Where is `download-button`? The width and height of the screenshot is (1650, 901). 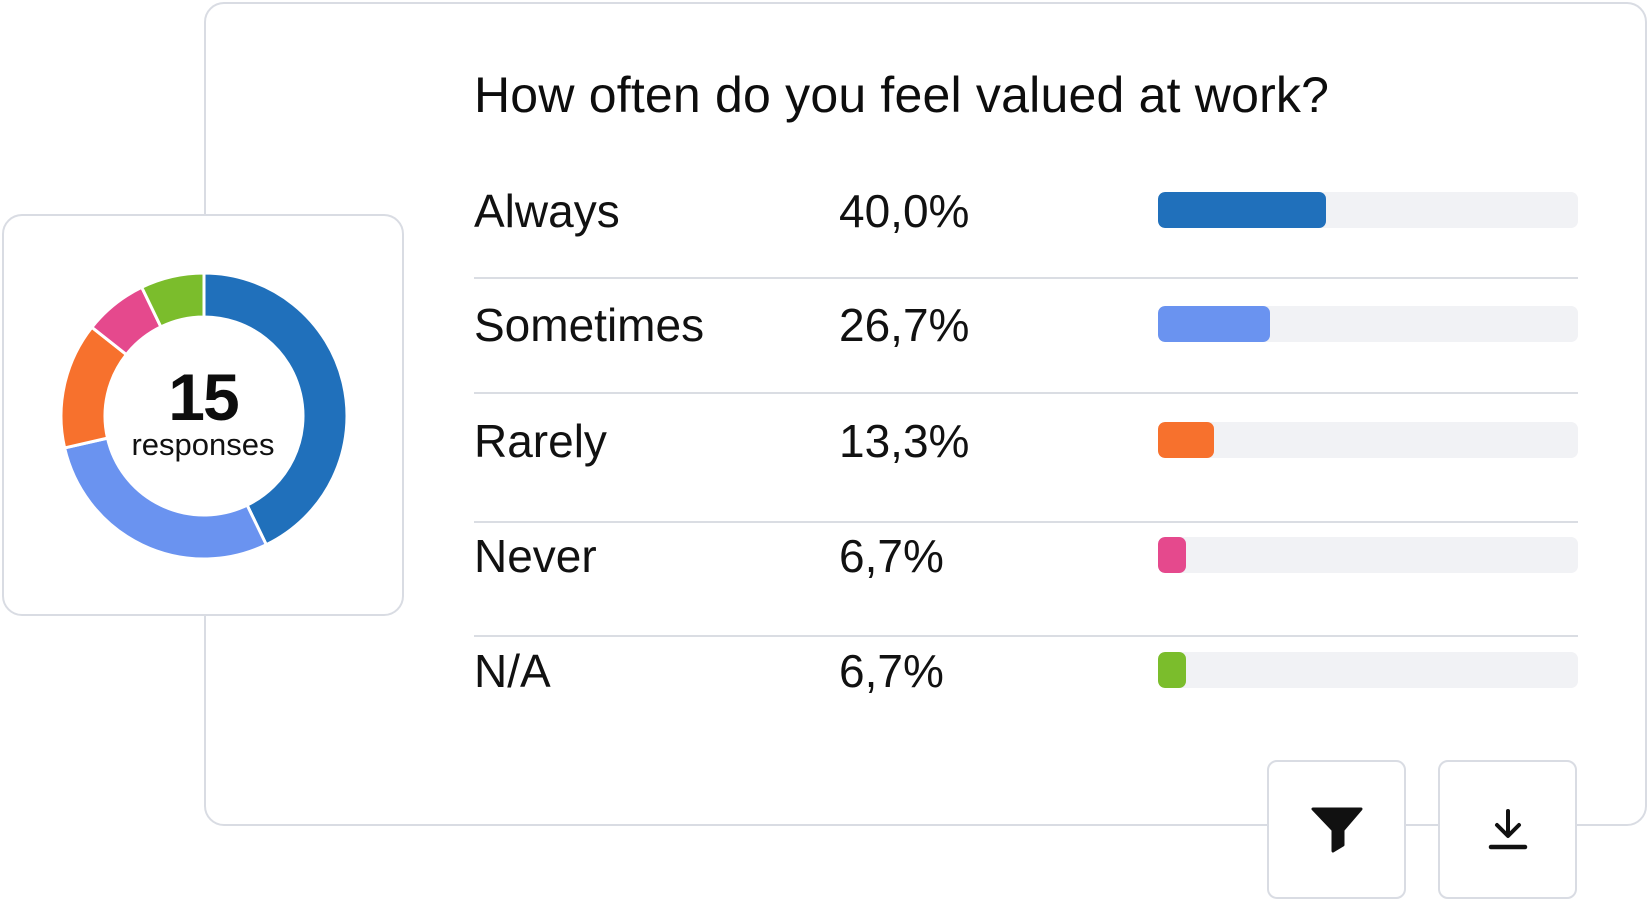 download-button is located at coordinates (1507, 829).